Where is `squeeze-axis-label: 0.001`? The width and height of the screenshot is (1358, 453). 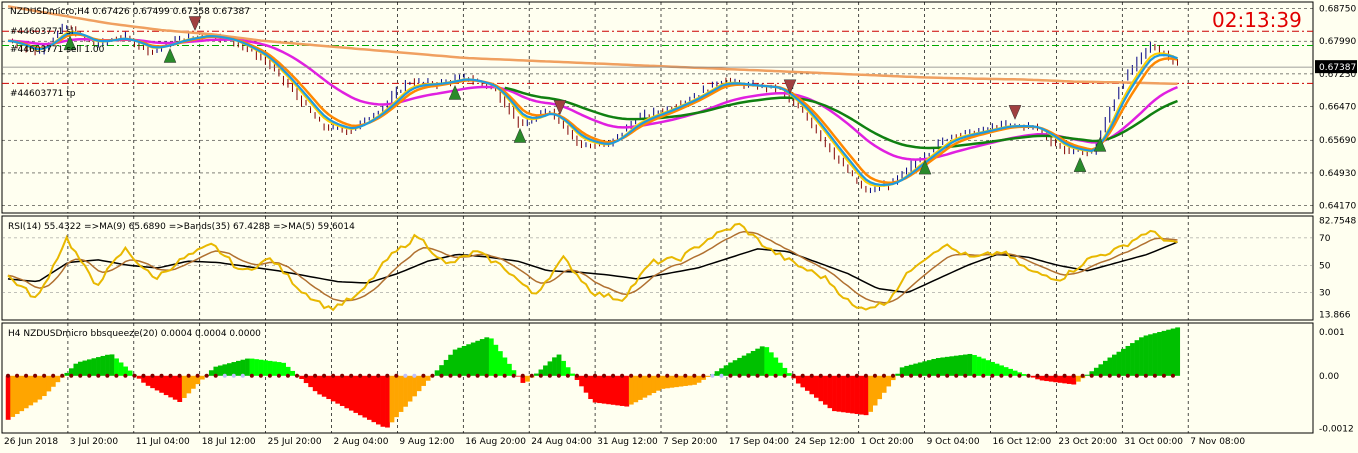 squeeze-axis-label: 0.001 is located at coordinates (1332, 333).